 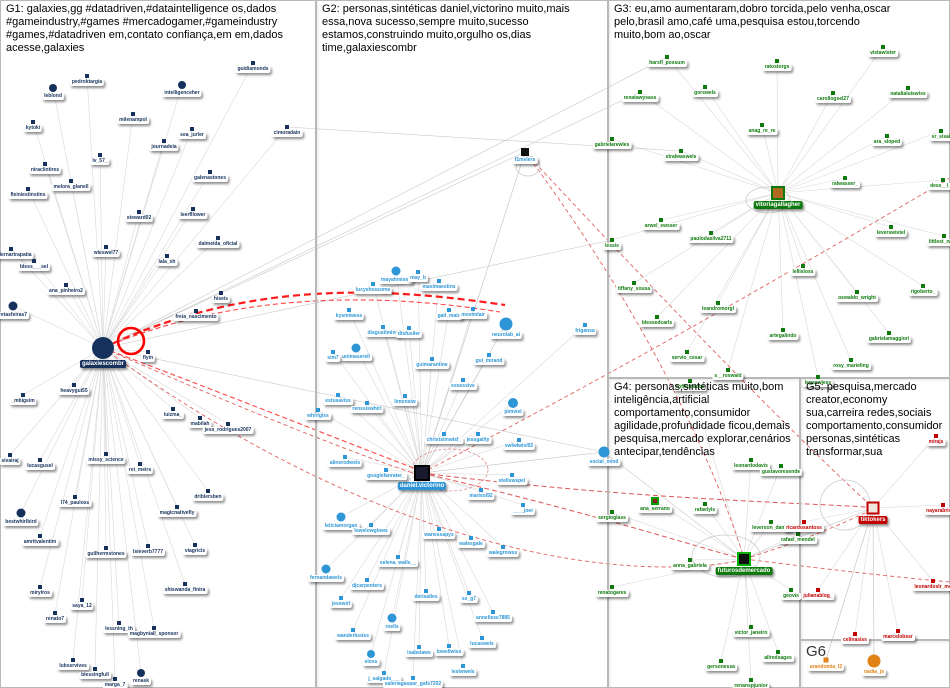 I want to click on node-label: guimarantine, so click(x=432, y=365).